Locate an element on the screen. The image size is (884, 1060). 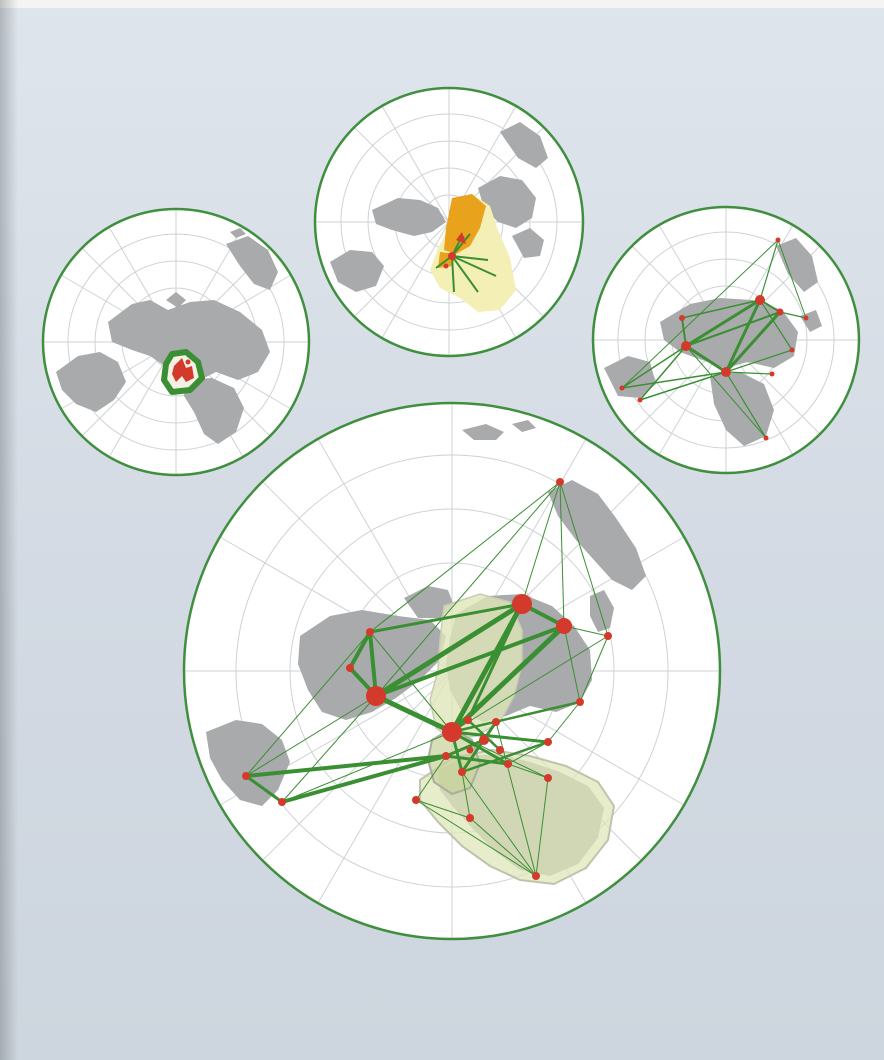
globe-small-top is located at coordinates (449, 222).